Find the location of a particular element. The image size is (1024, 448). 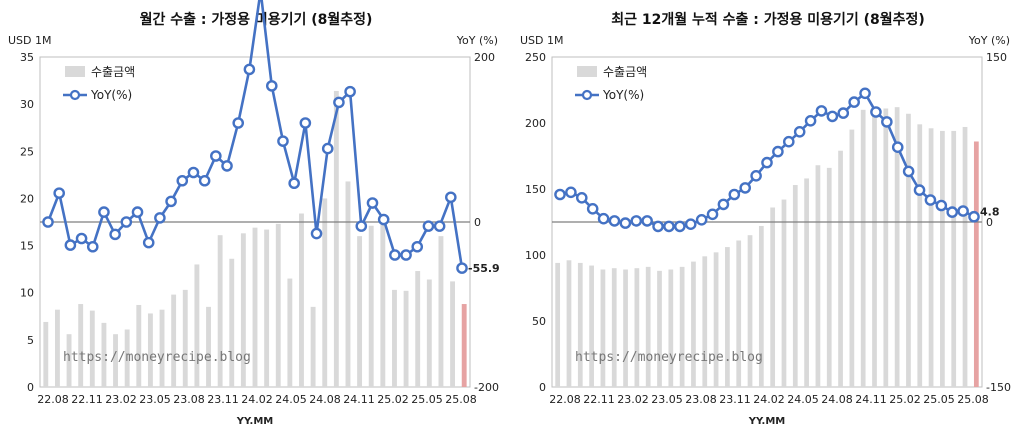

left-tick-label: 30 is located at coordinates (27, 104).